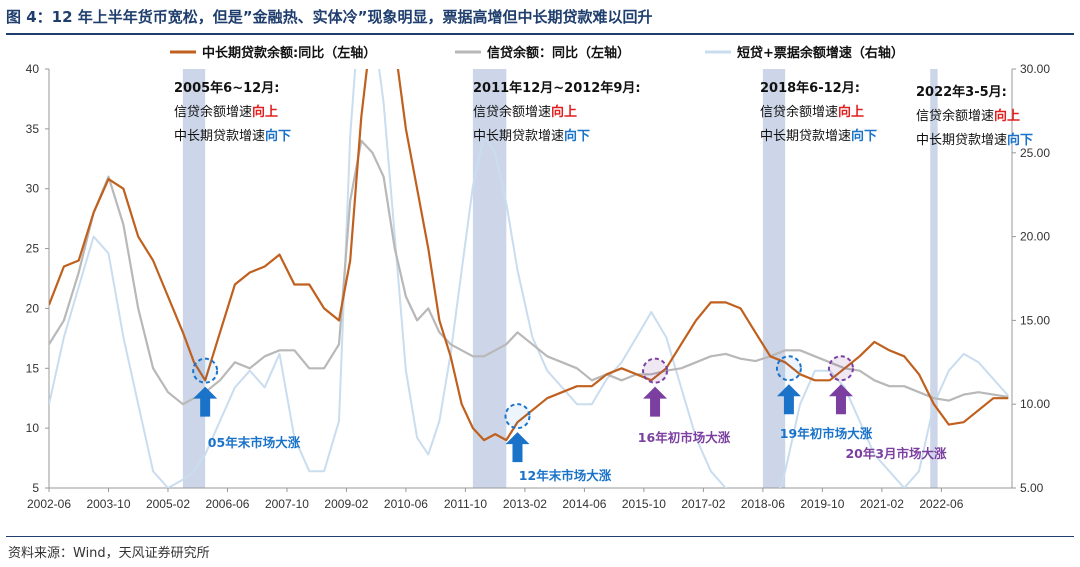 This screenshot has height=567, width=1080. What do you see at coordinates (33, 189) in the screenshot?
I see `left-tick-label: 30` at bounding box center [33, 189].